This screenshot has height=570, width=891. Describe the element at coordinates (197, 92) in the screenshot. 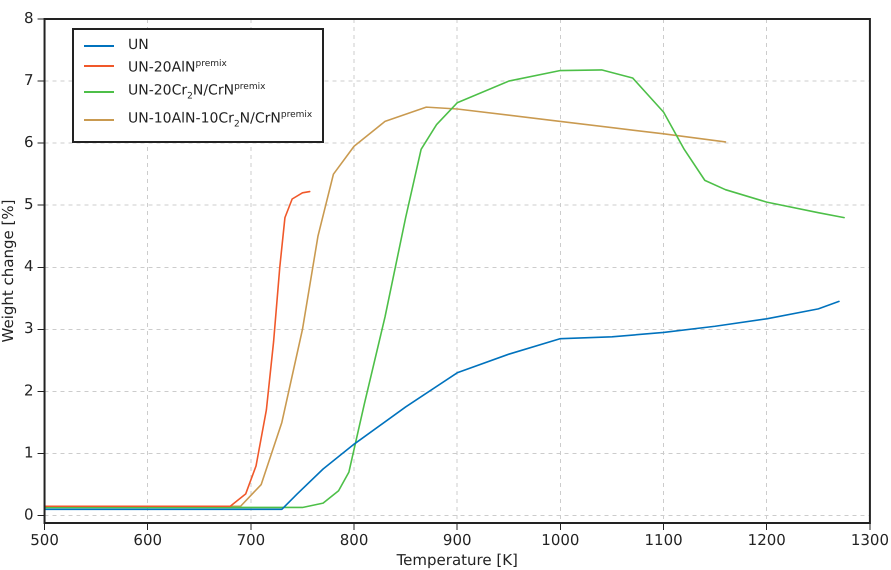

I see `legend-label: UN-20Cr$_{2}$N/CrN$^{premix}$` at that location.